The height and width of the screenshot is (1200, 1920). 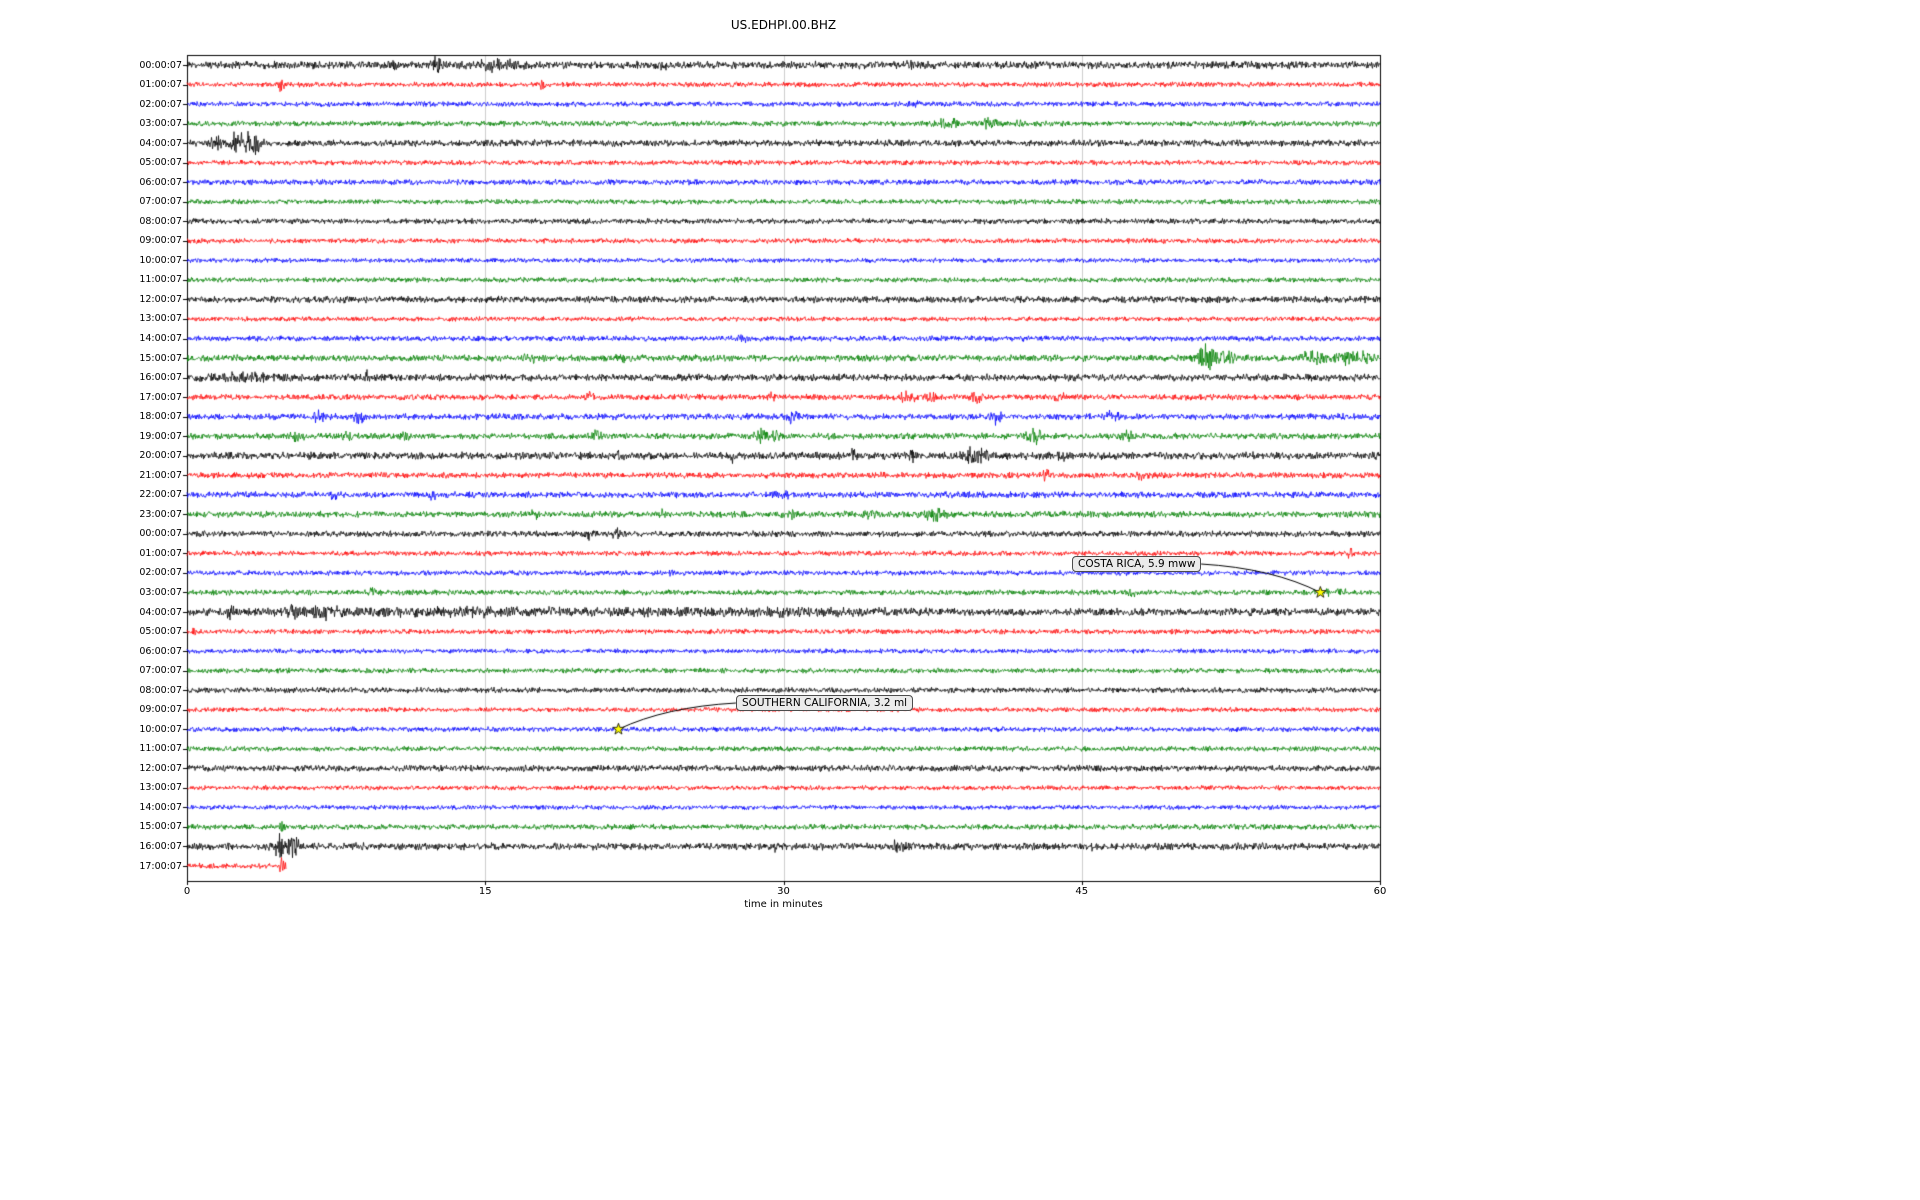 What do you see at coordinates (160, 495) in the screenshot?
I see `y-tick-label: 22:00:07` at bounding box center [160, 495].